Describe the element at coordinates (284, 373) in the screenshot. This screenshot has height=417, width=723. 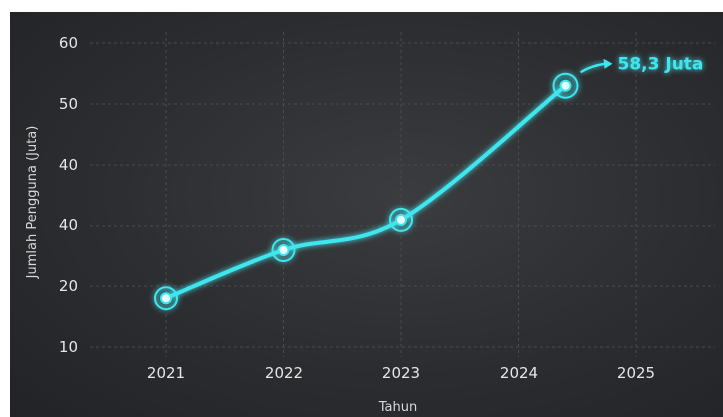
I see `x-tick-label: 2022` at that location.